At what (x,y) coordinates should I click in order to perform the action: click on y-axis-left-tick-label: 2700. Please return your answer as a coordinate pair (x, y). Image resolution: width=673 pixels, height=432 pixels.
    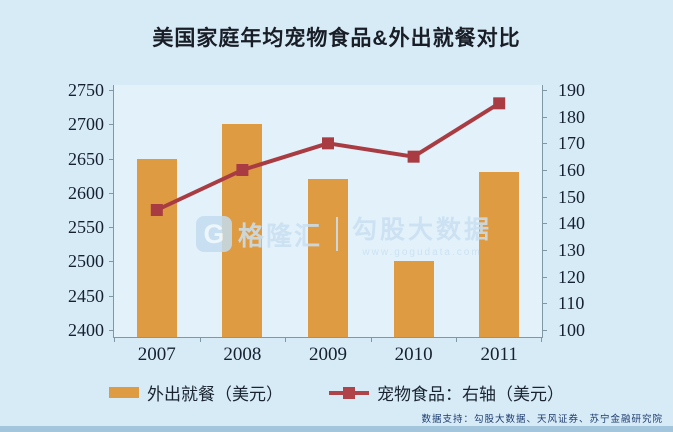
    Looking at the image, I should click on (86, 124).